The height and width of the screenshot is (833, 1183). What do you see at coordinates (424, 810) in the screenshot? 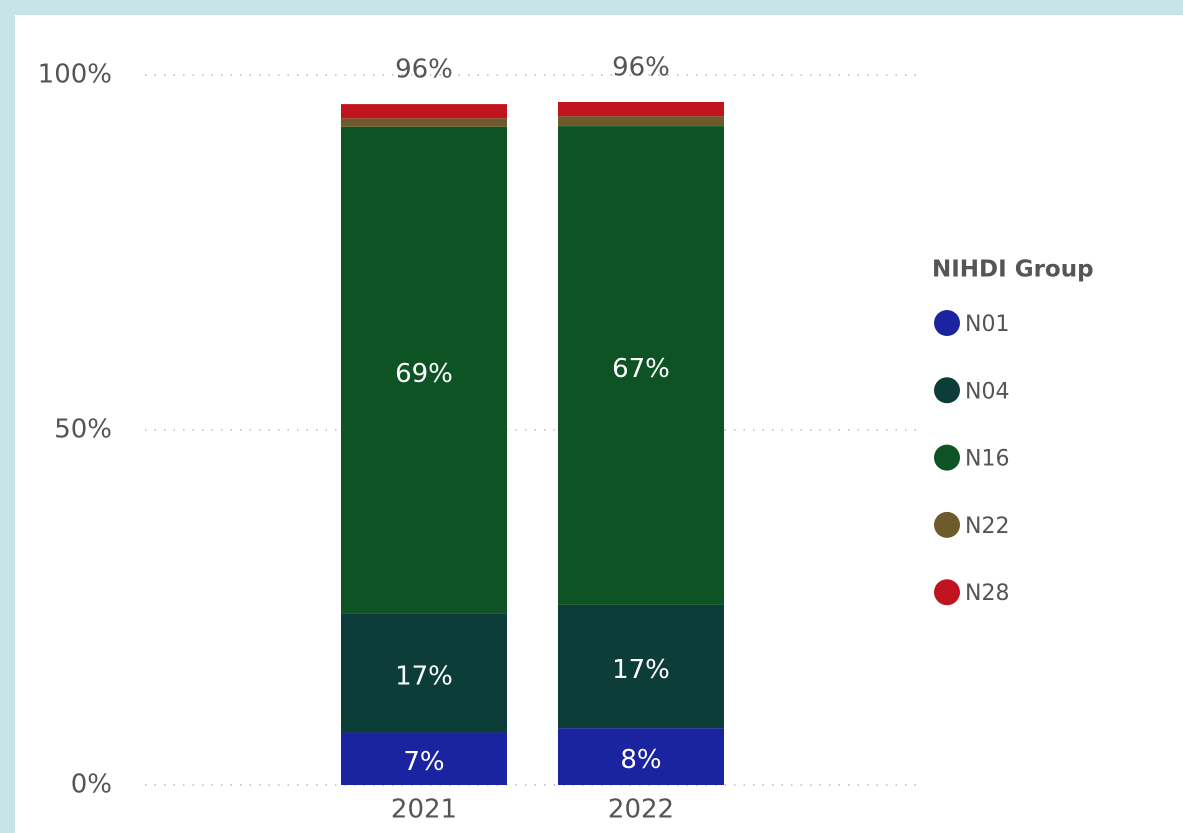
I see `x-tick-label: 2021` at bounding box center [424, 810].